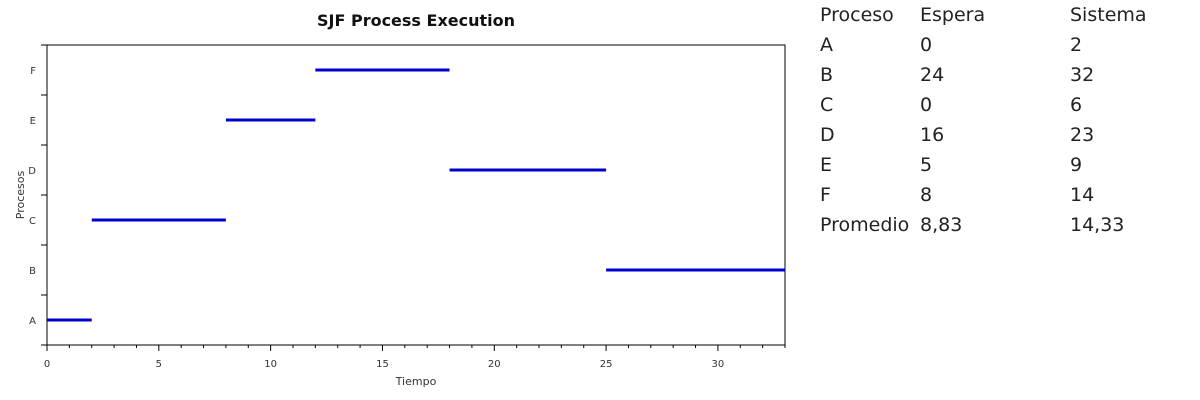  Describe the element at coordinates (32, 271) in the screenshot. I see `y-tick-label: B` at that location.